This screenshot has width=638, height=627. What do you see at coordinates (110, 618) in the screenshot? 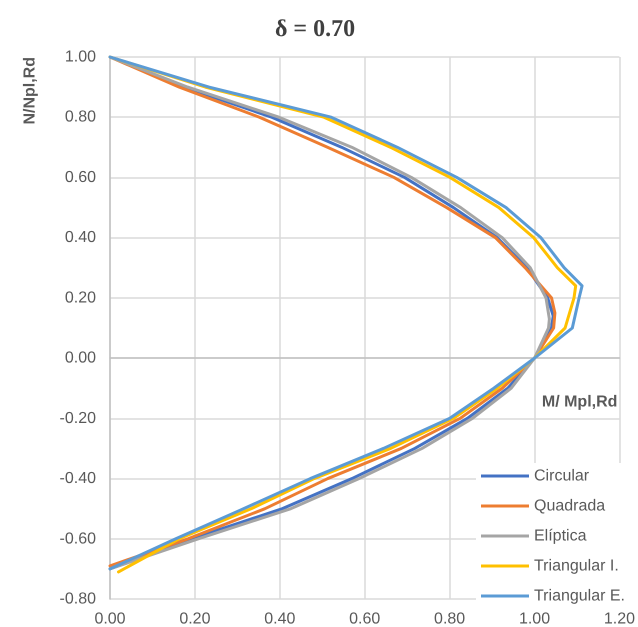
I see `x-tick-label: 0.00` at bounding box center [110, 618].